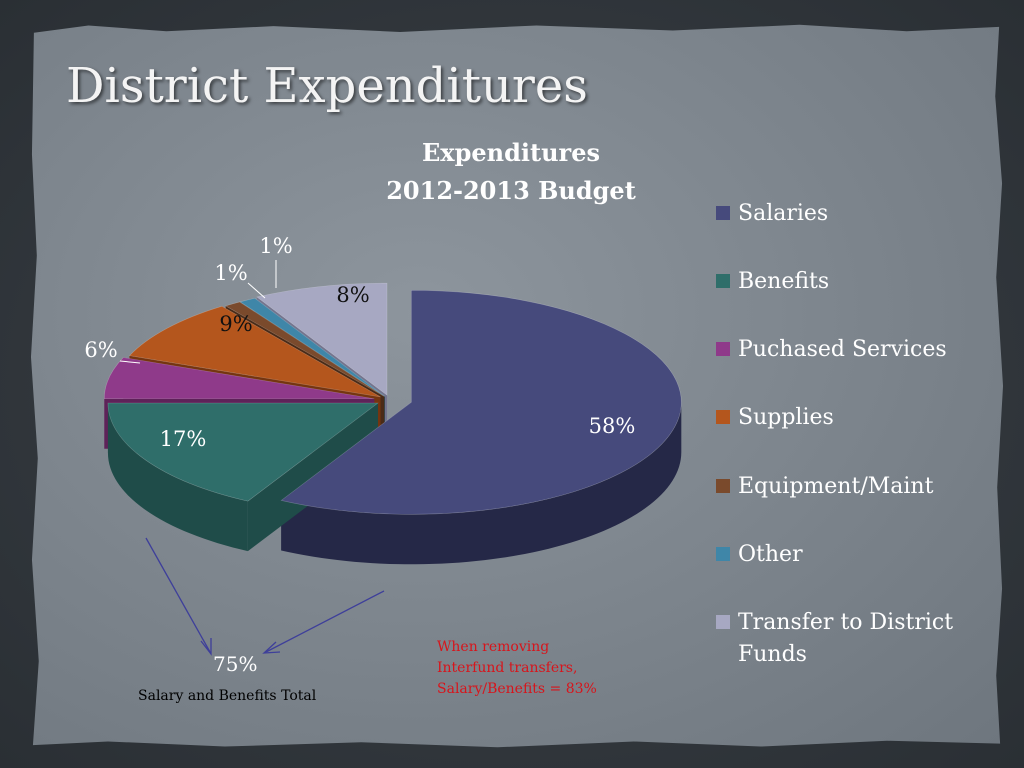  Describe the element at coordinates (227, 696) in the screenshot. I see `salary-benefits-total-label: Salary and Benefits Total` at that location.